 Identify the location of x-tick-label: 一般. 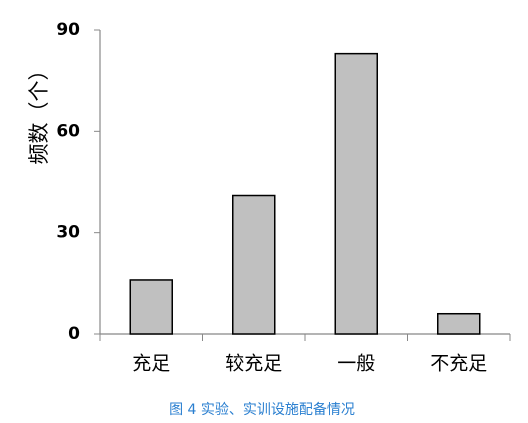
(356, 364).